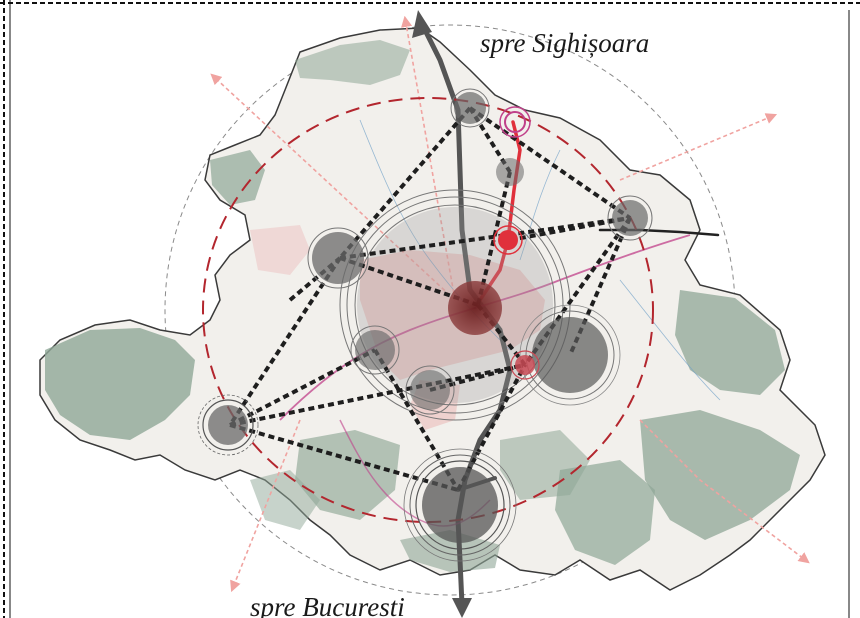 The width and height of the screenshot is (860, 618). Describe the element at coordinates (327, 605) in the screenshot. I see `label-south: spre Bucuresti` at that location.